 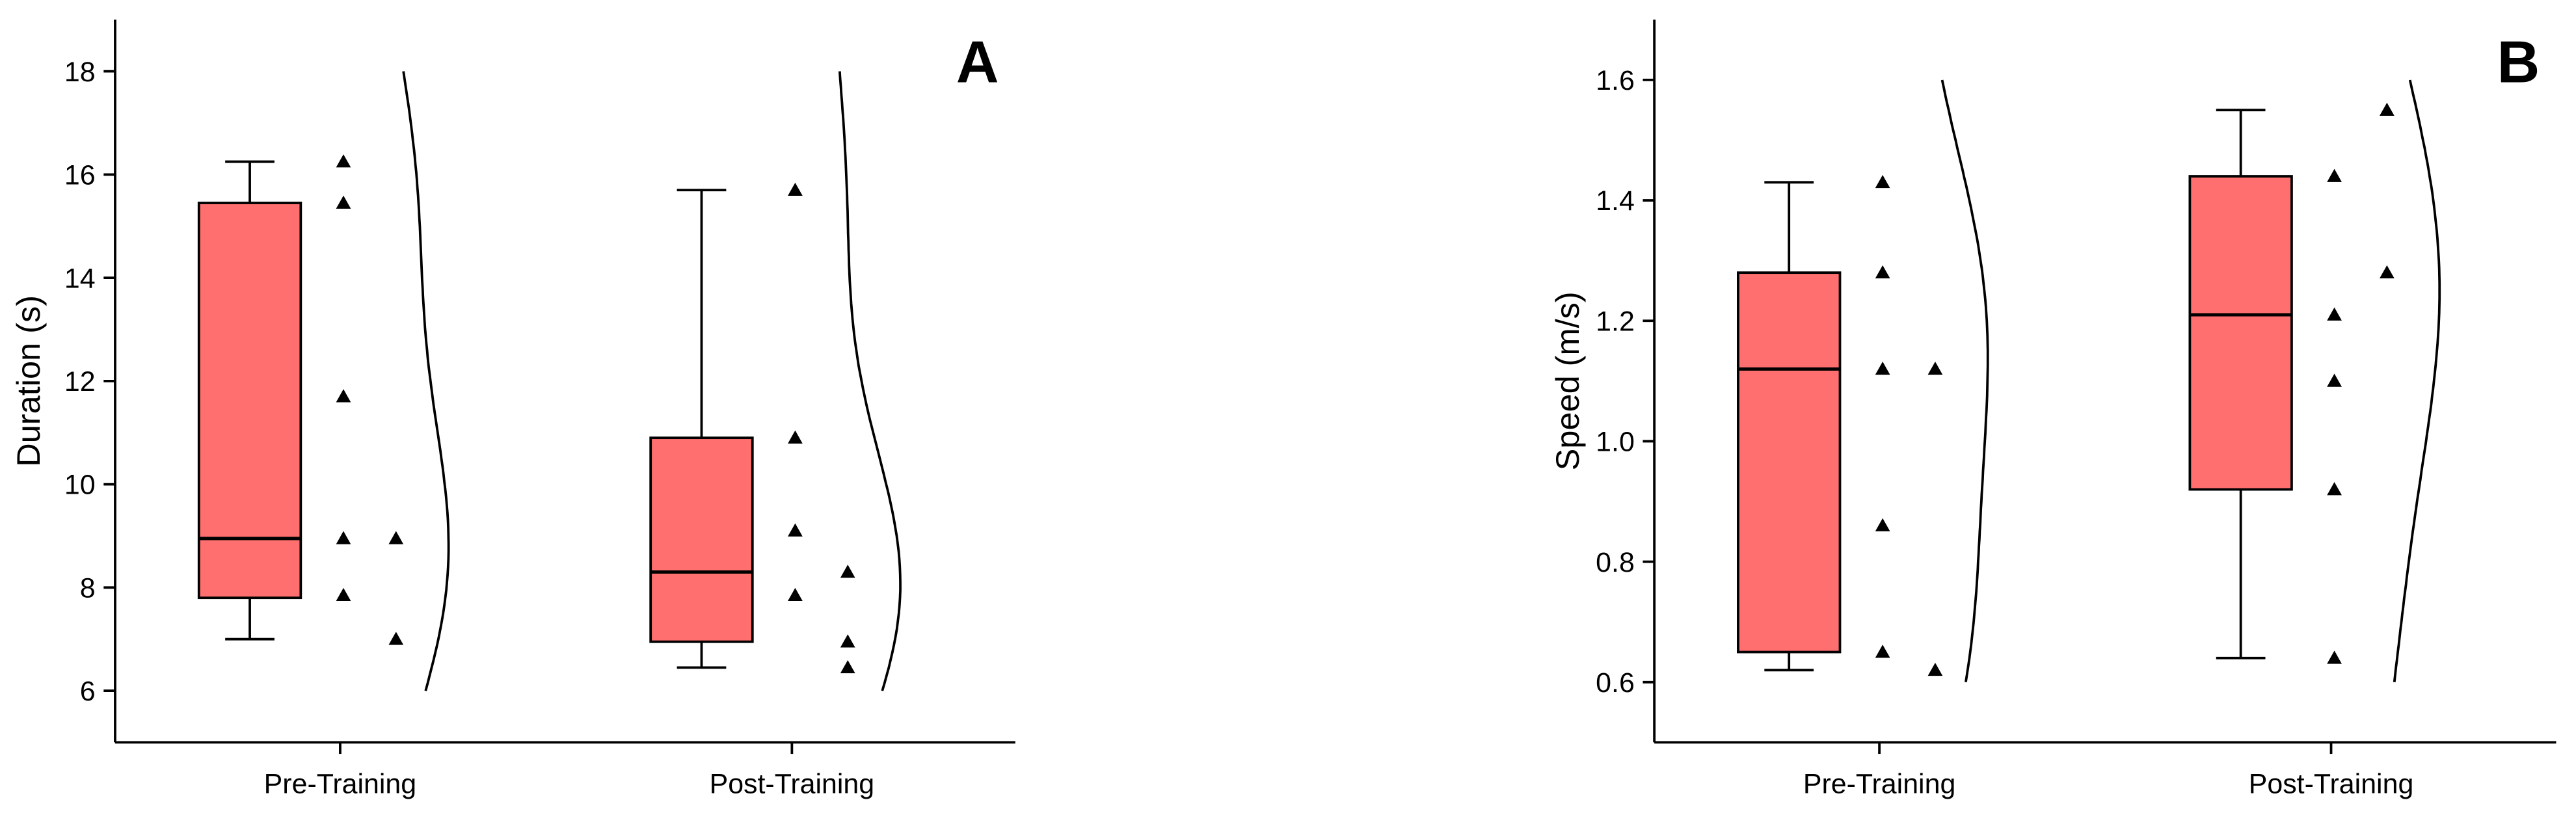 I want to click on y-axis-label: Speed (m/s), so click(x=1567, y=380).